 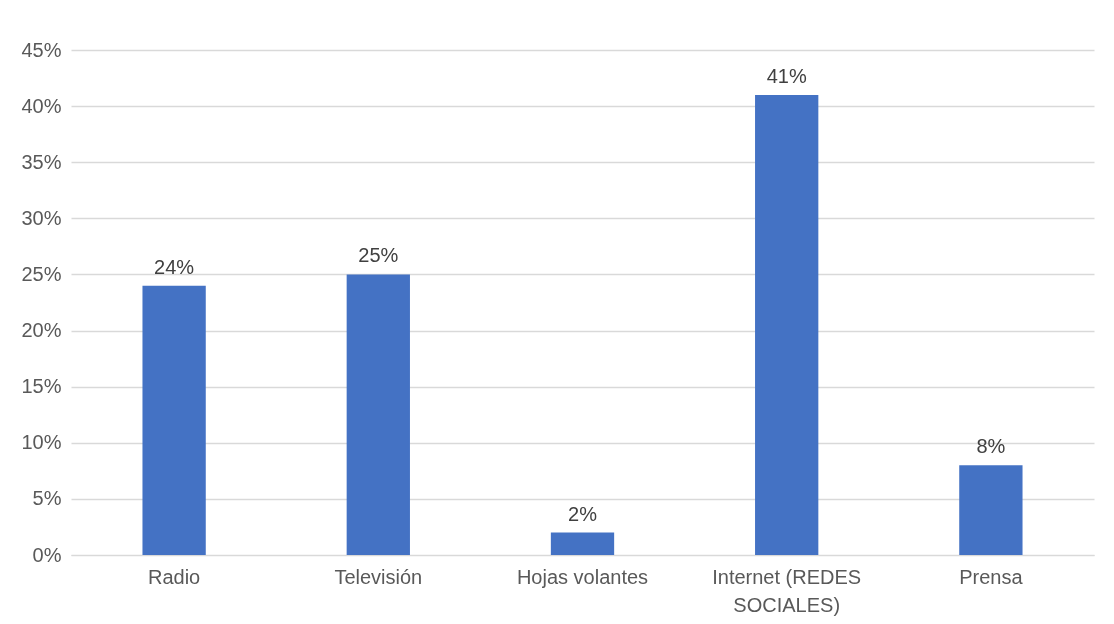 I want to click on data-label: 41%, so click(x=786, y=75).